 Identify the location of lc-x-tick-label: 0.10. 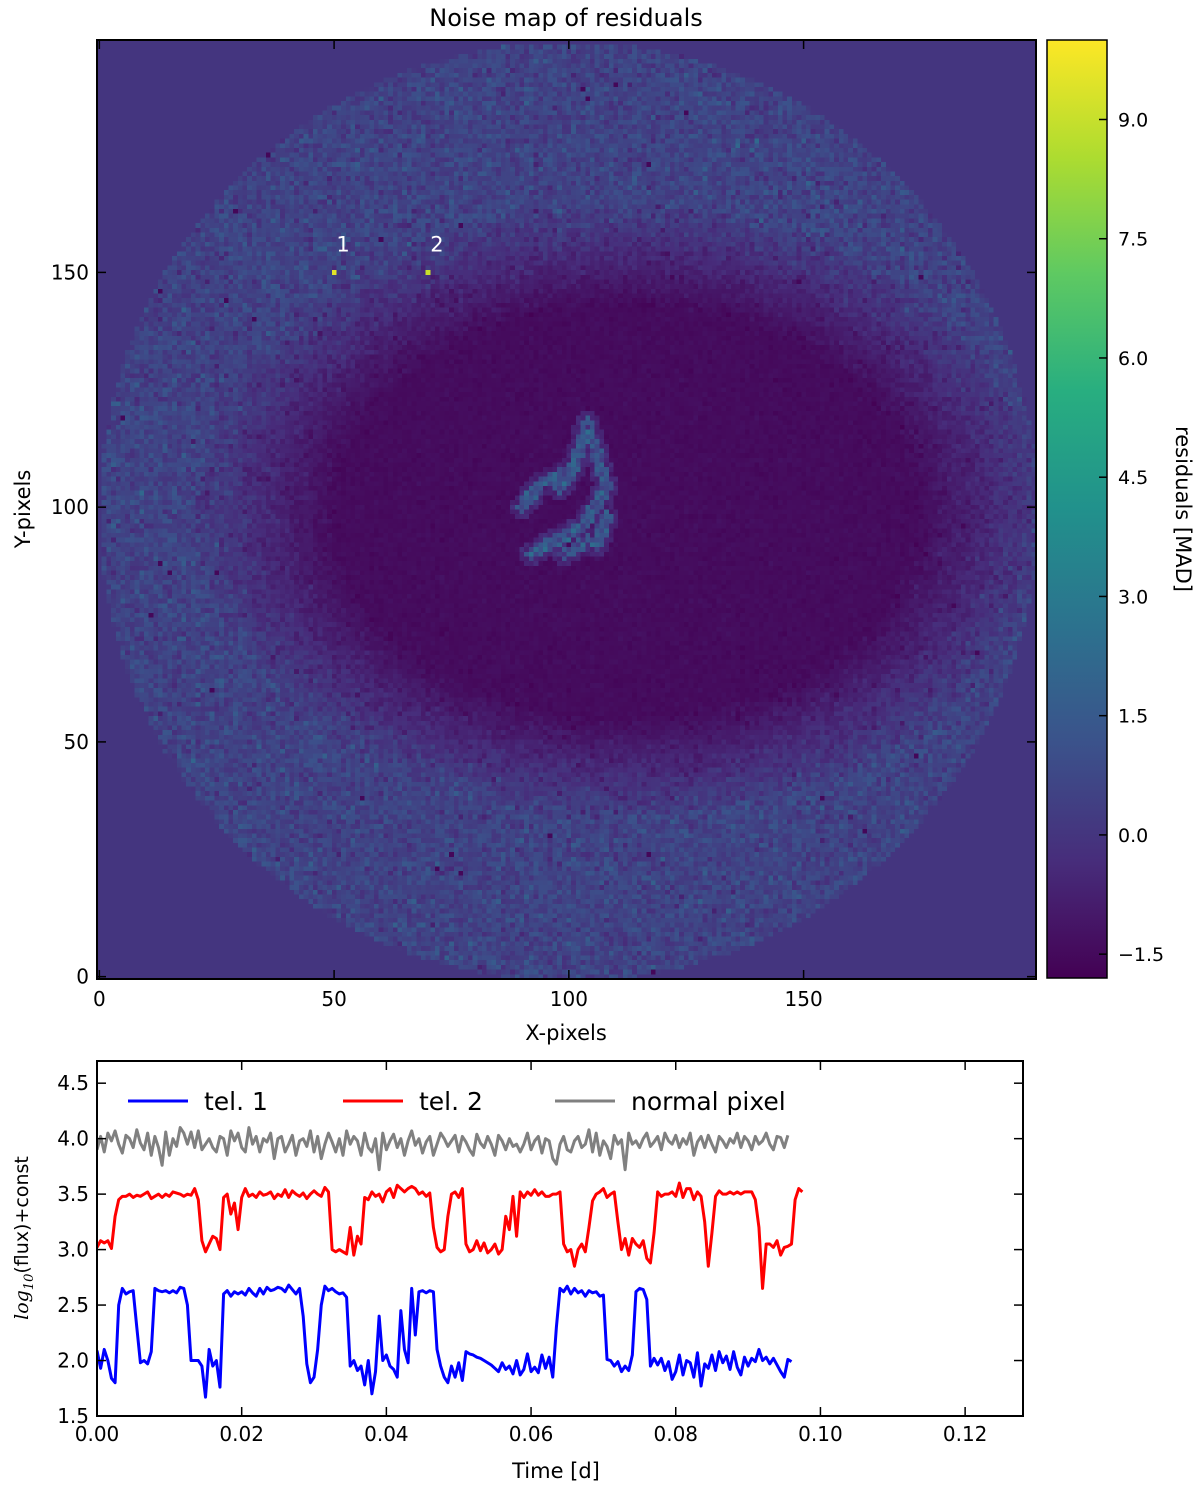
(820, 1434).